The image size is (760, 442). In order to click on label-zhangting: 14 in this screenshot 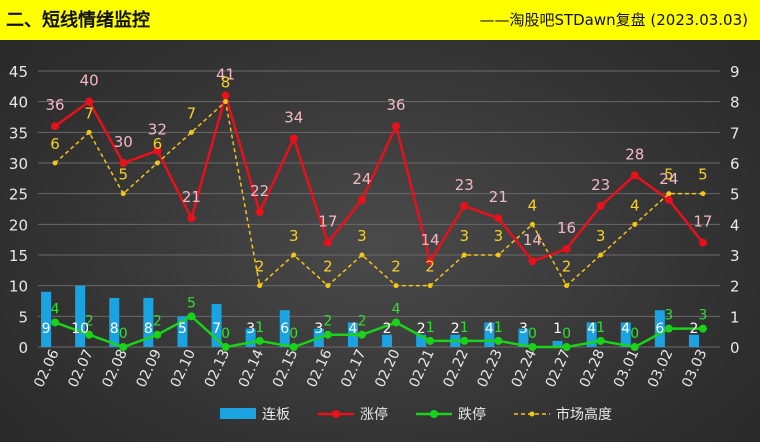, I will do `click(430, 240)`.